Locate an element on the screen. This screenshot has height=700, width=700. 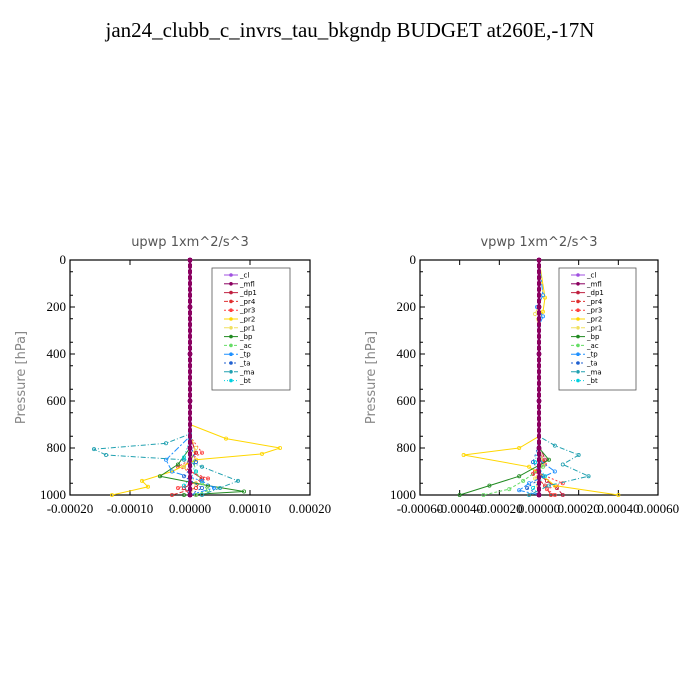
y-tick-label: 600 is located at coordinates (407, 400).